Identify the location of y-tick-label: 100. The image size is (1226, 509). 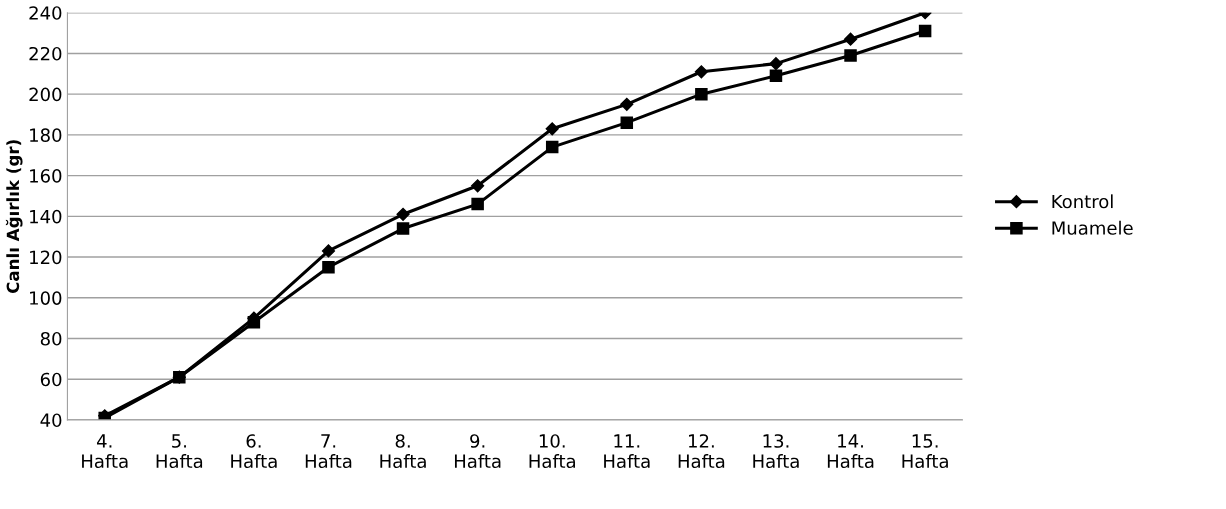
(46, 298).